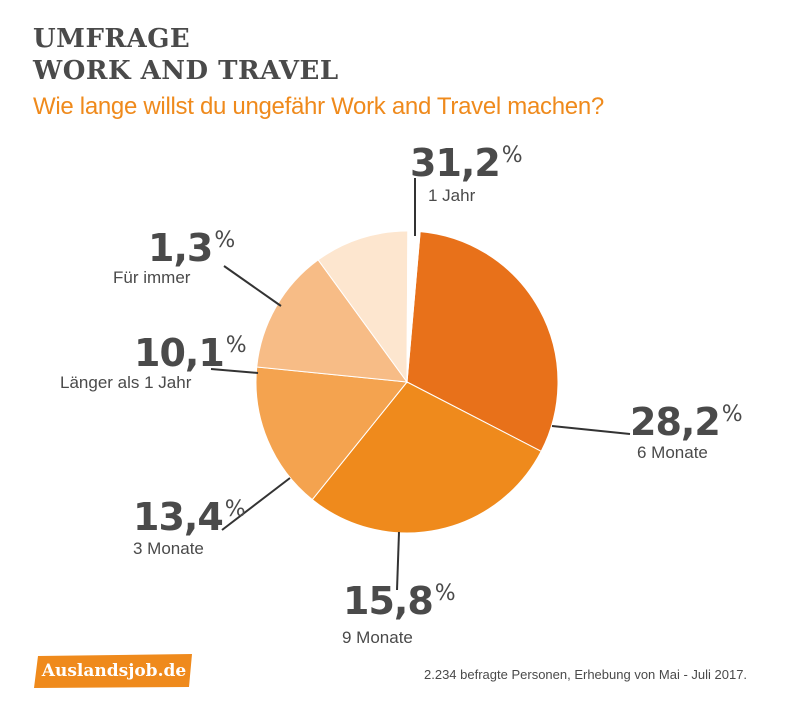 The height and width of the screenshot is (707, 800). I want to click on slice-category-label: Länger als 1 Jahr, so click(126, 382).